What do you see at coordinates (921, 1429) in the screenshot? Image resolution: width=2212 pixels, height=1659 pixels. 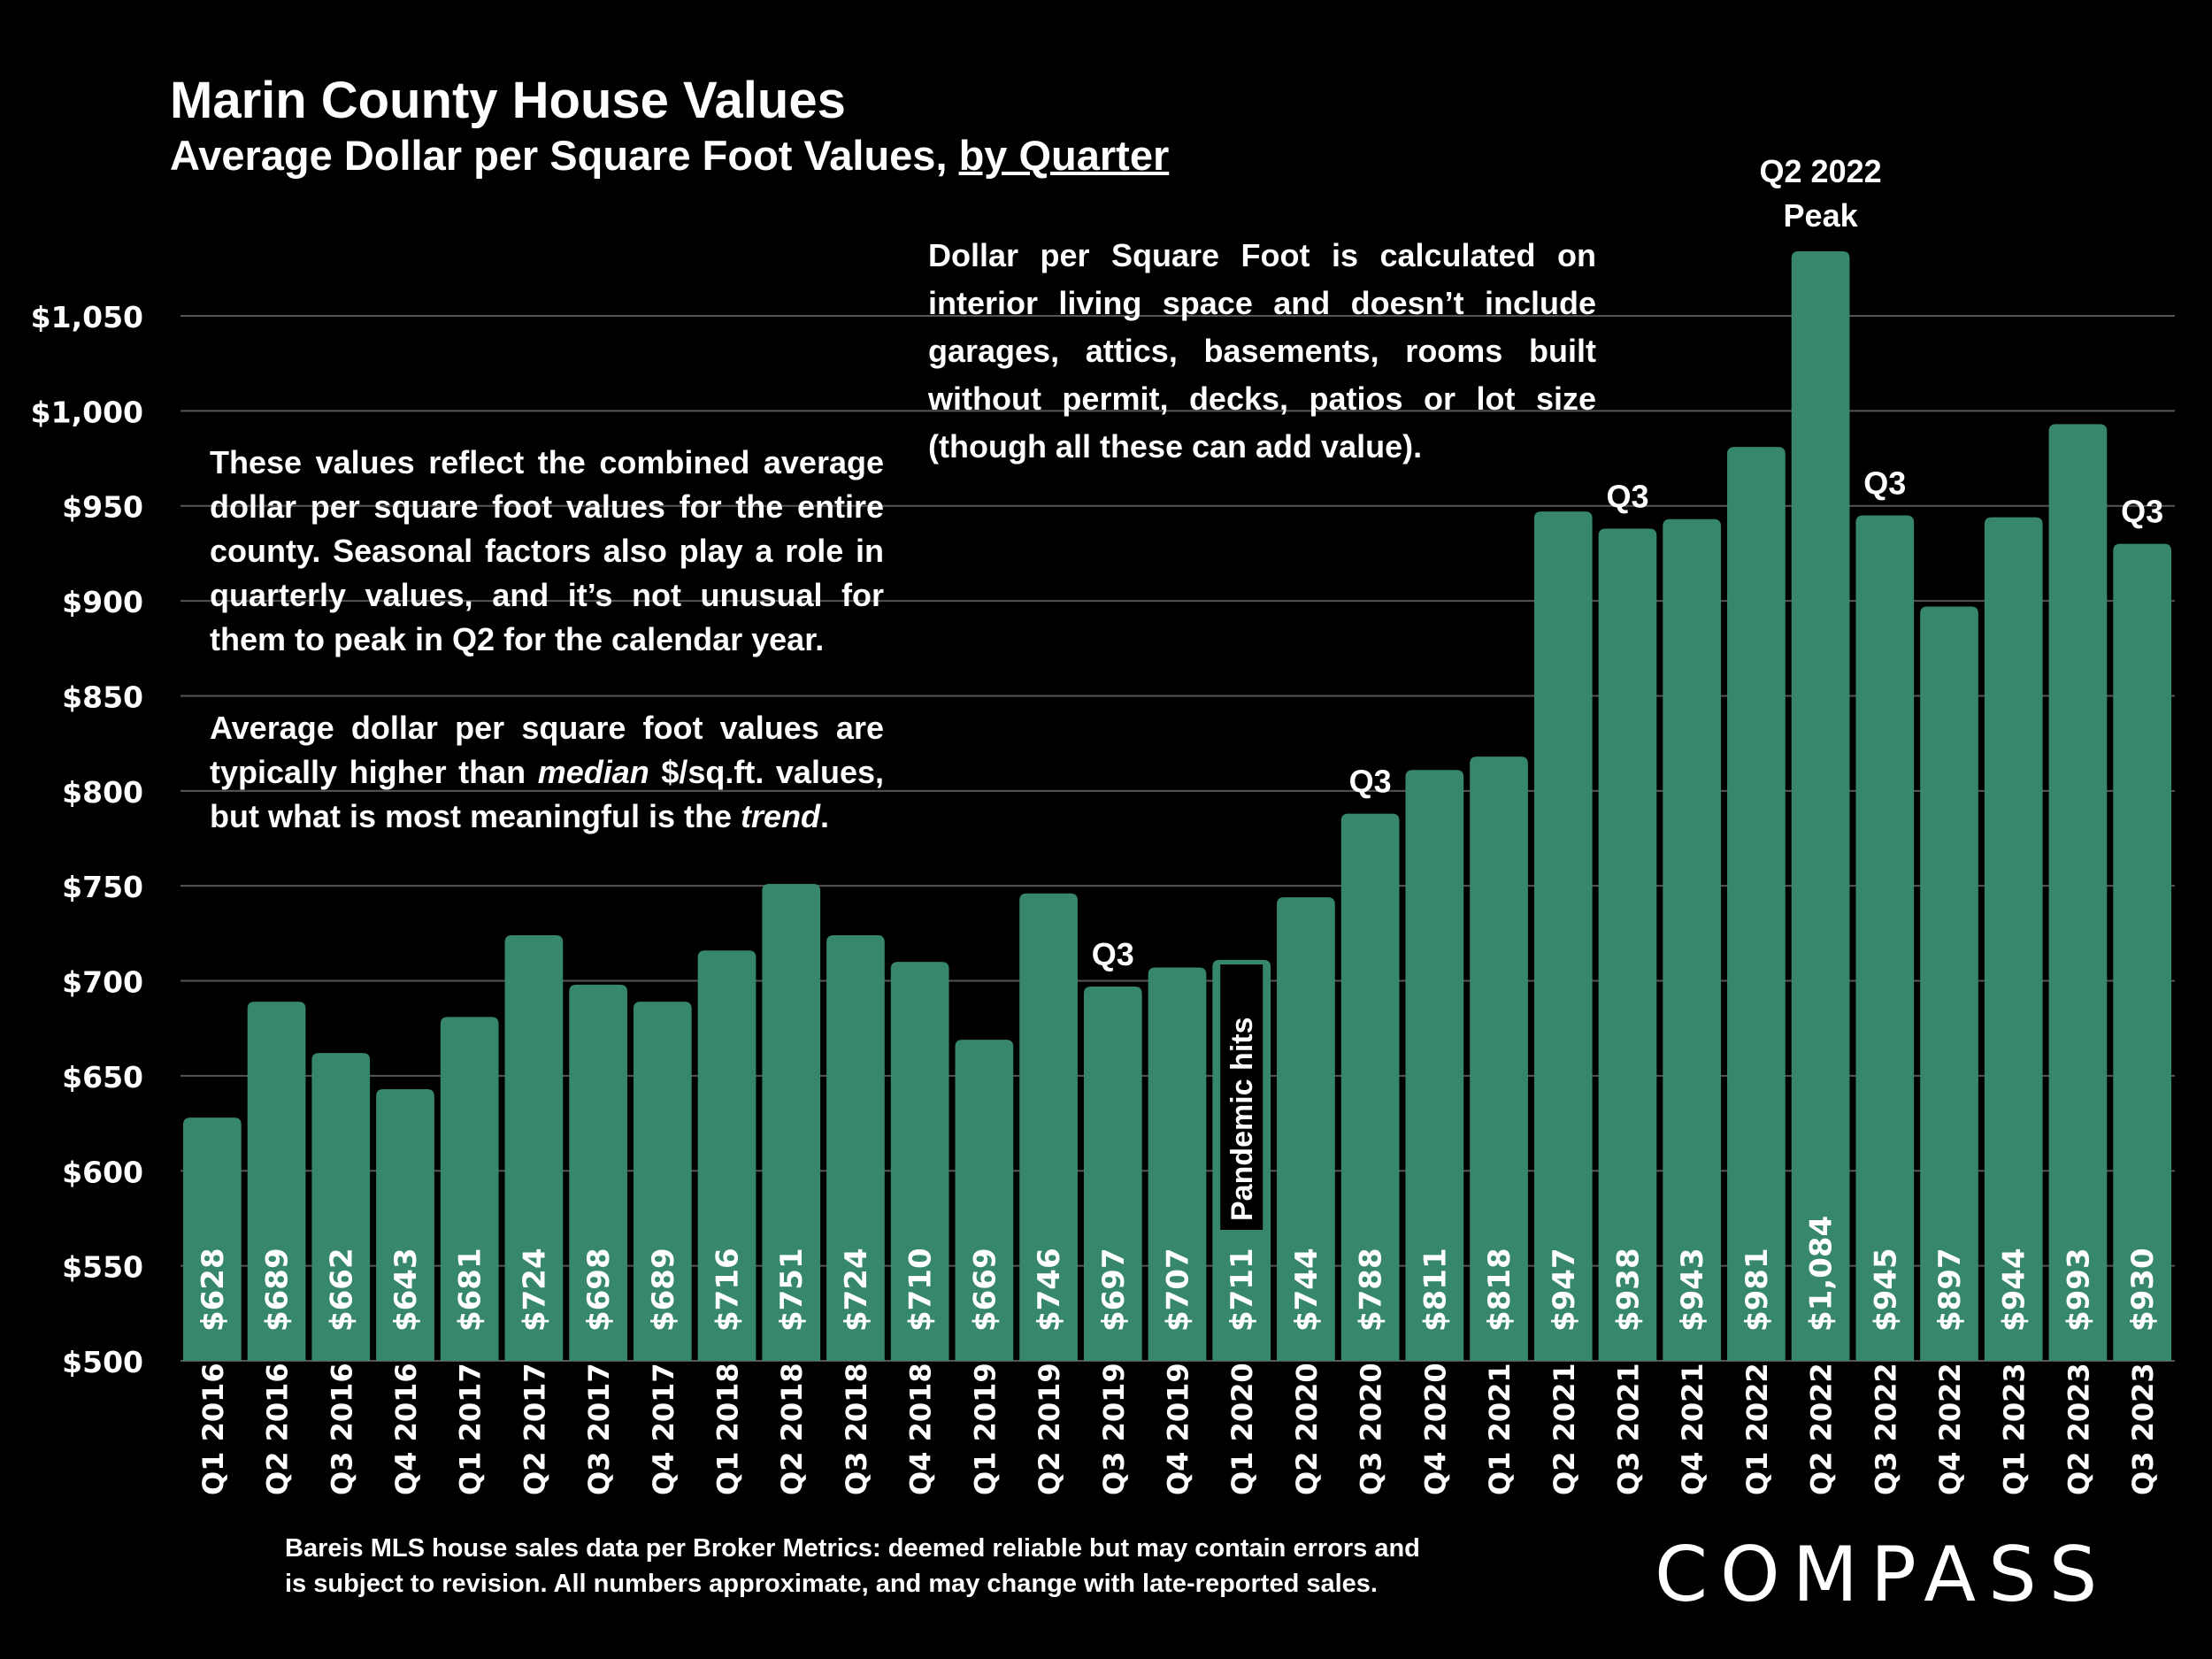 I see `x-tick-label: Q4 2018` at bounding box center [921, 1429].